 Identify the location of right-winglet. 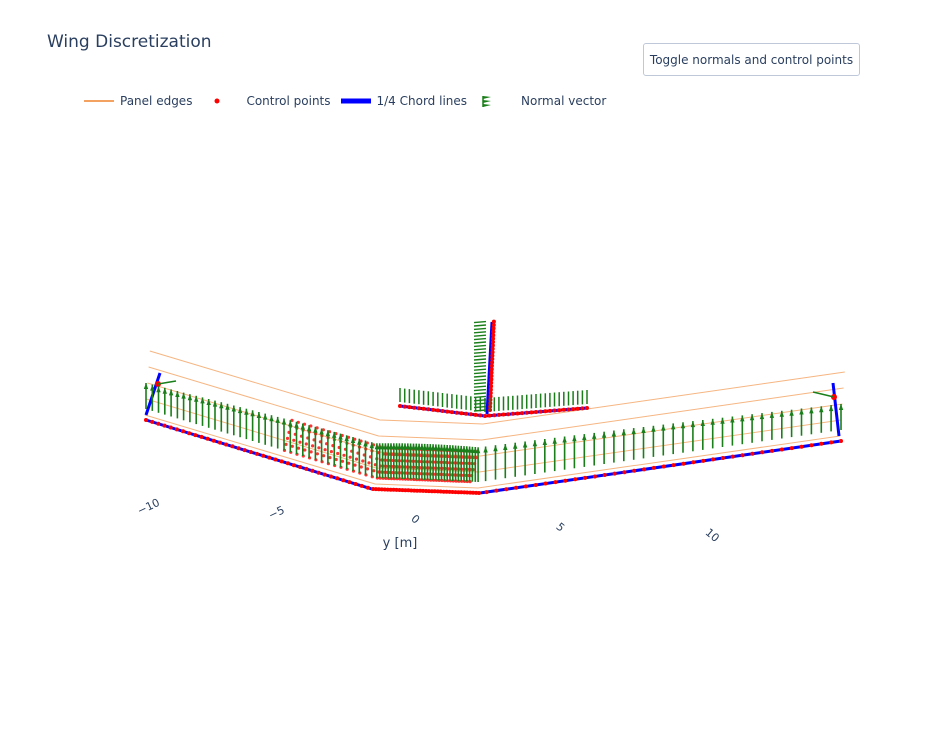
(836, 409).